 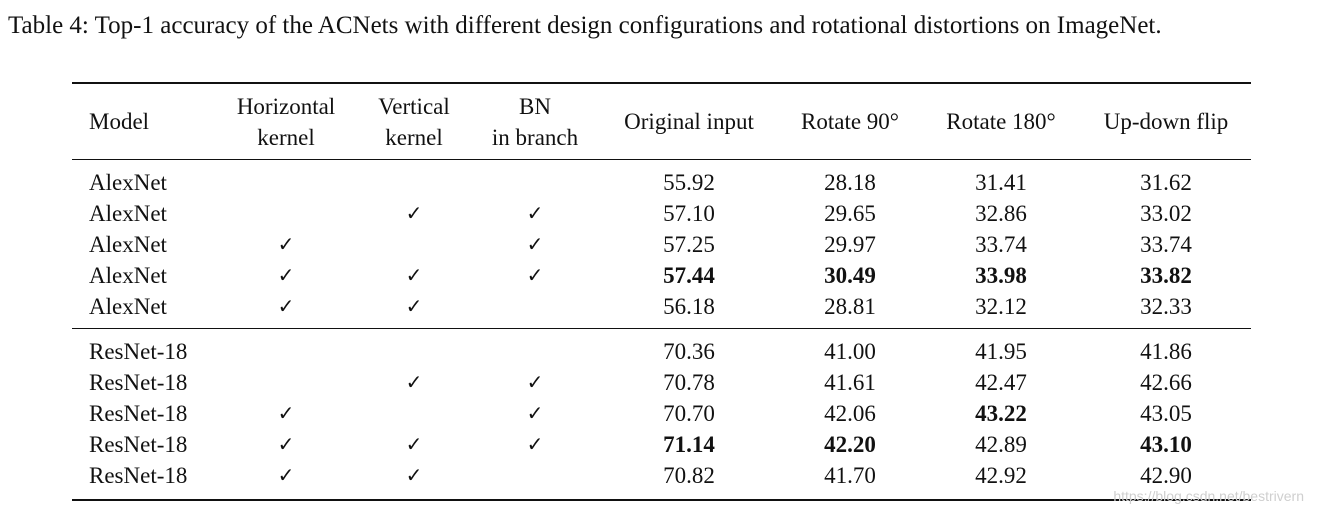 What do you see at coordinates (1001, 182) in the screenshot?
I see `cell-rot180: 31.41` at bounding box center [1001, 182].